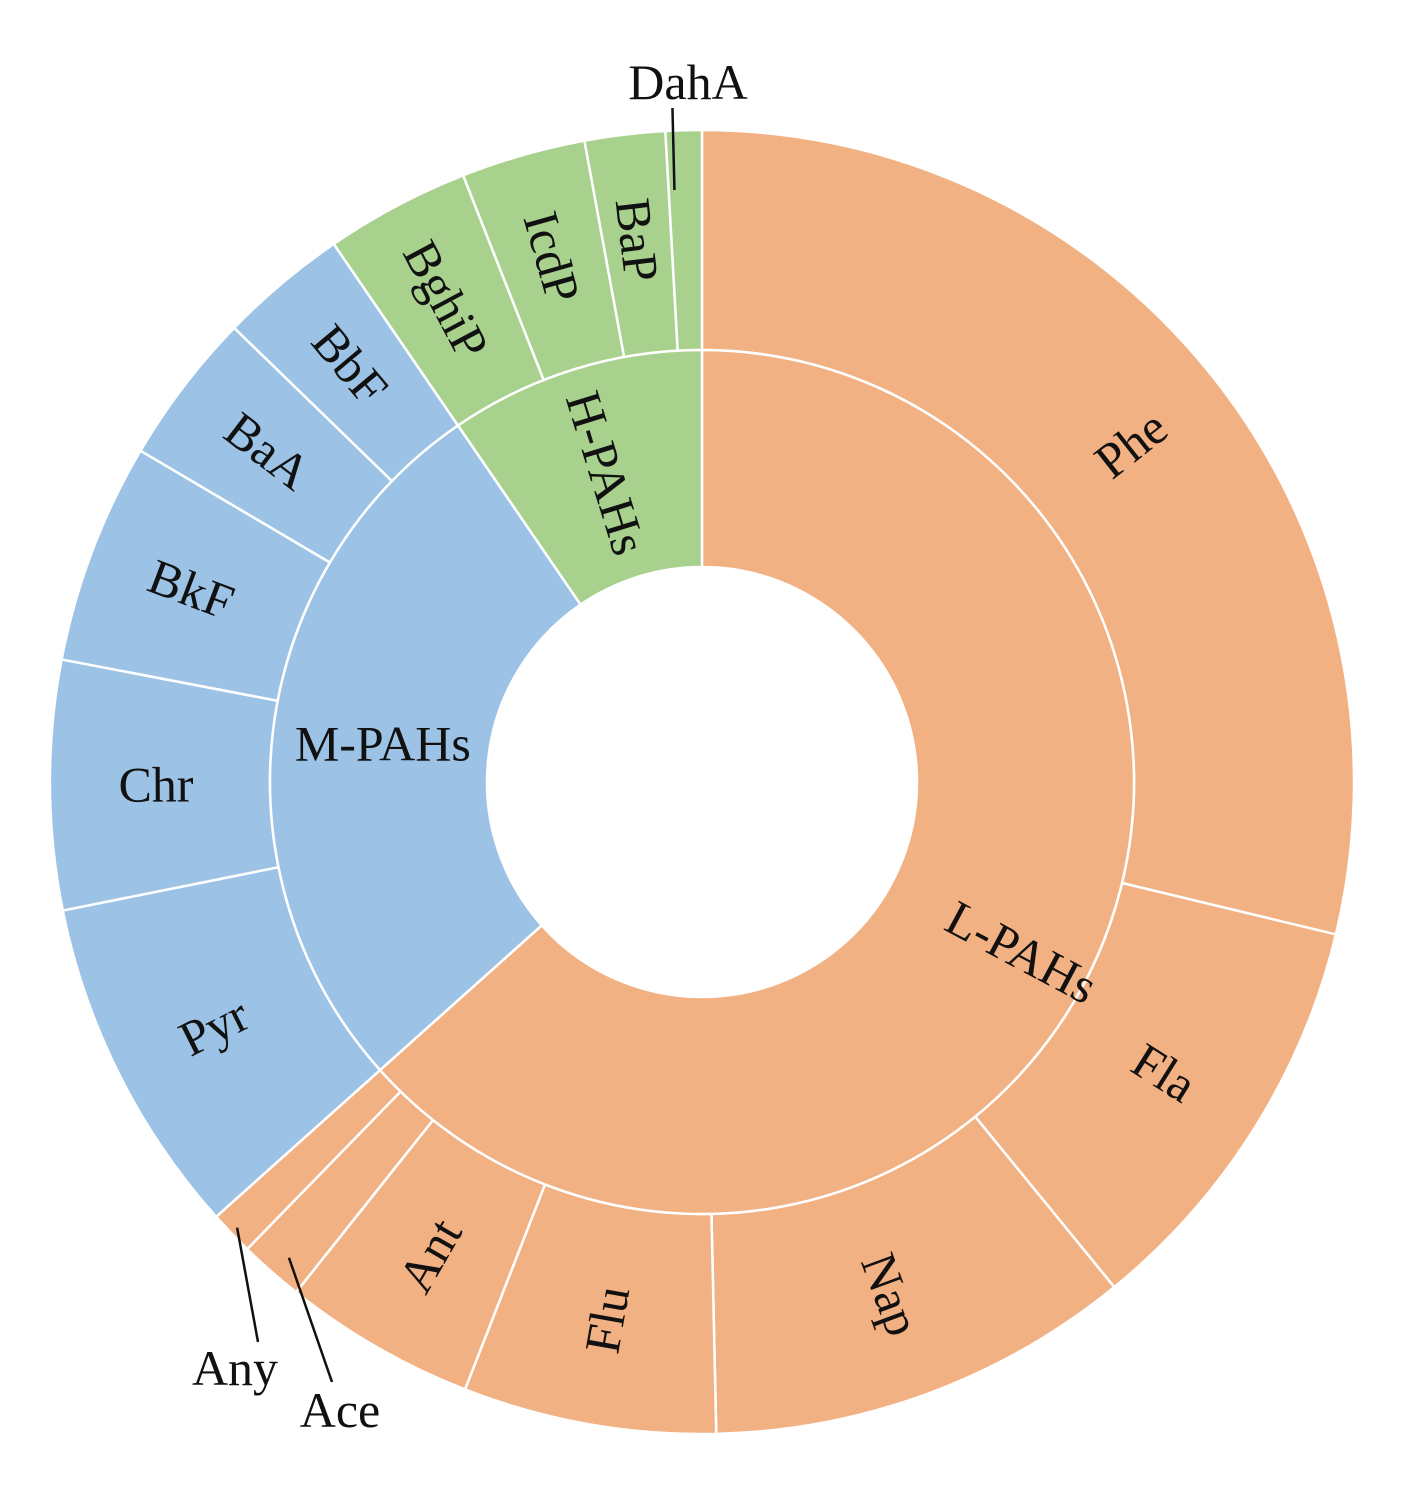  Describe the element at coordinates (383, 743) in the screenshot. I see `group-label-m-pahs: M-PAHs` at that location.